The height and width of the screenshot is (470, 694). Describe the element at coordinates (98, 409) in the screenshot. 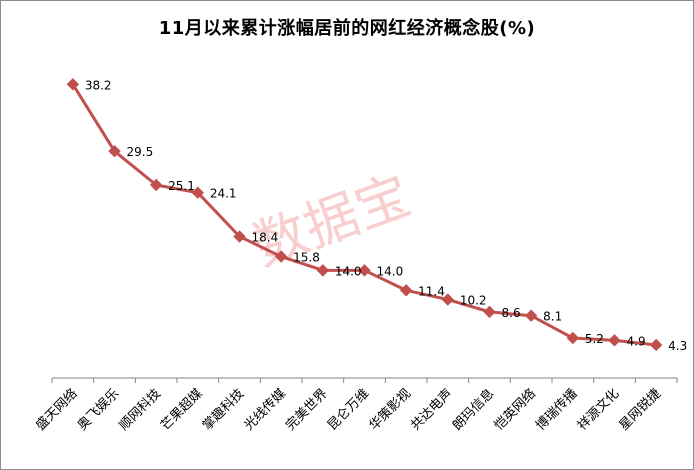

I see `x-tick-label: 奥飞娱乐` at that location.